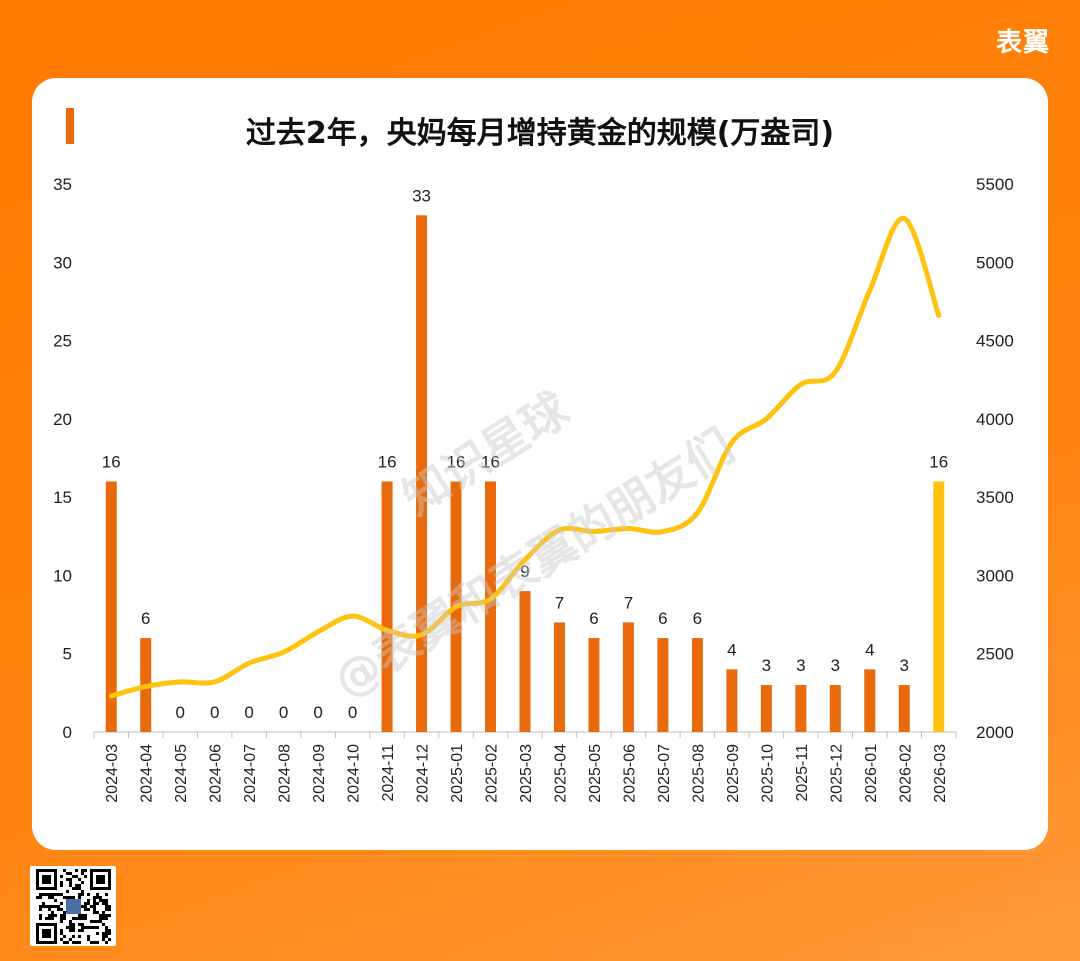 This screenshot has height=961, width=1080. What do you see at coordinates (836, 773) in the screenshot?
I see `x-tick-label: 2025-12` at bounding box center [836, 773].